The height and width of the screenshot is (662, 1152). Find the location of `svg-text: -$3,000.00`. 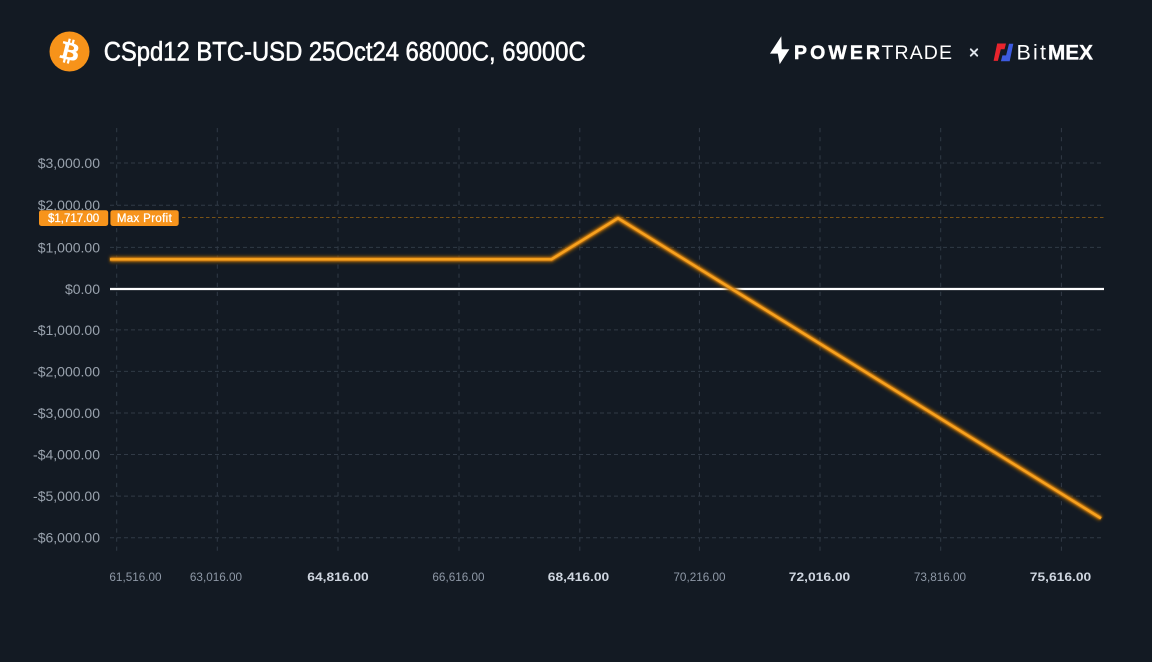

svg-text: -$3,000.00 is located at coordinates (66, 413).